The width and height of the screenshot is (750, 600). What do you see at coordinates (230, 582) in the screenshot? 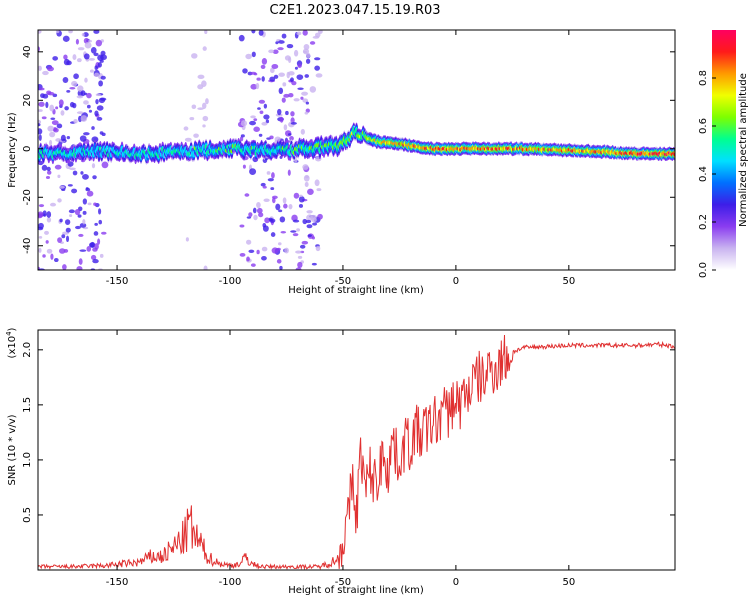
I see `snr-xtick-label: -100` at bounding box center [230, 582].